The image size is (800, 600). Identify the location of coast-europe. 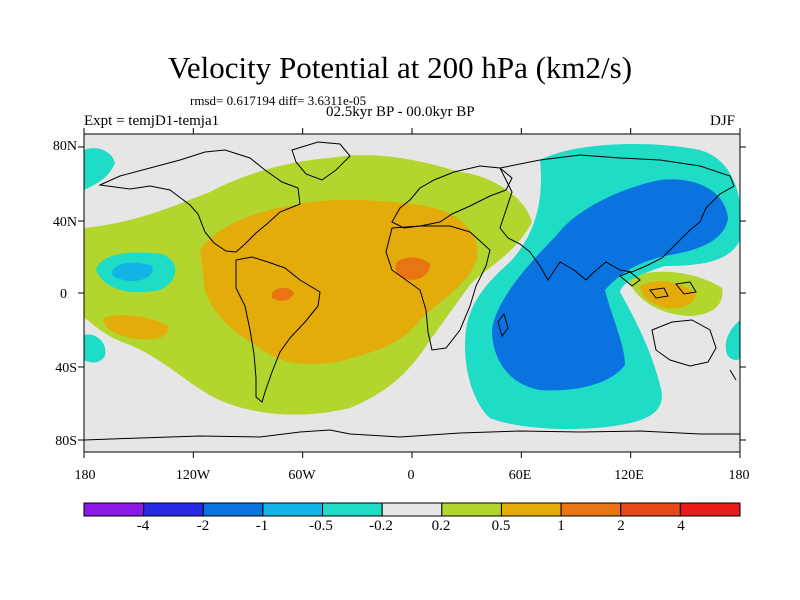
(452, 197).